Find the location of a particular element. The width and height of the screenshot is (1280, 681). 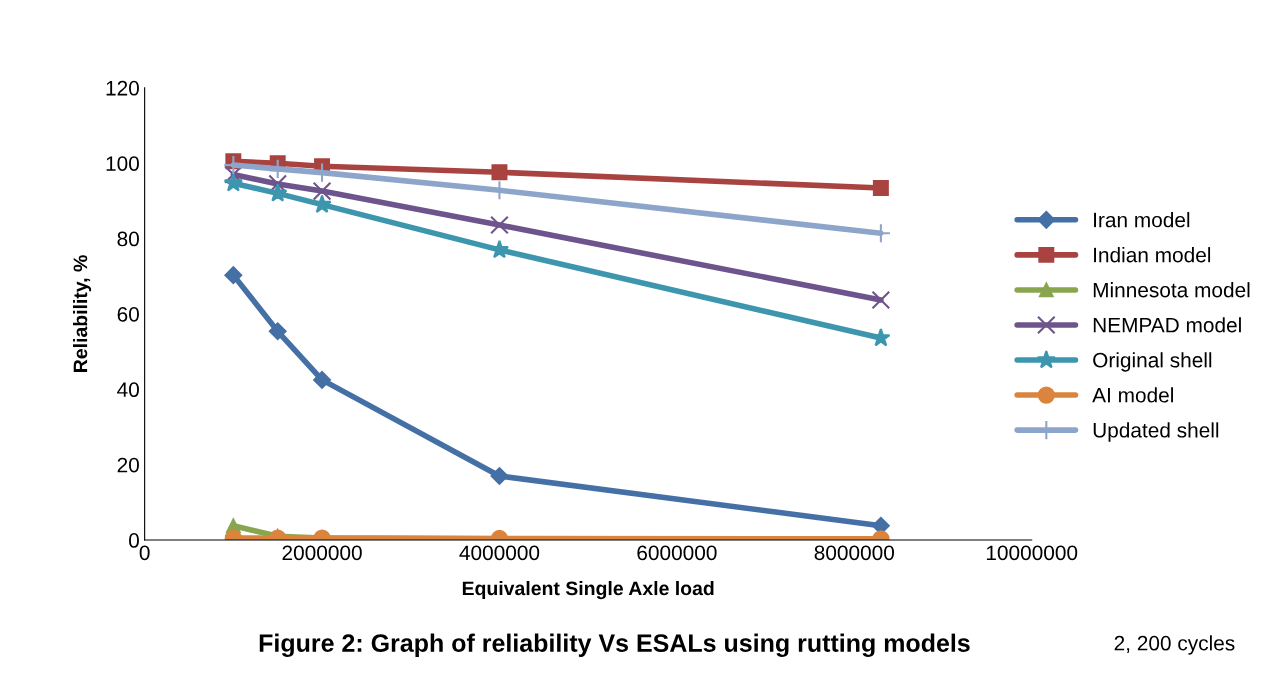

text: 2, 200 cycles is located at coordinates (1174, 645).